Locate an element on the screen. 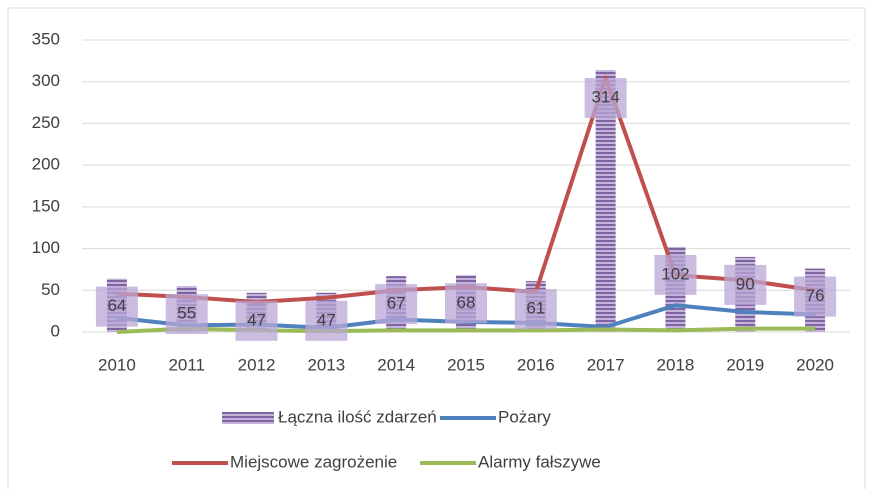 The image size is (874, 489). legend-label: Alarmy fałszywe is located at coordinates (539, 461).